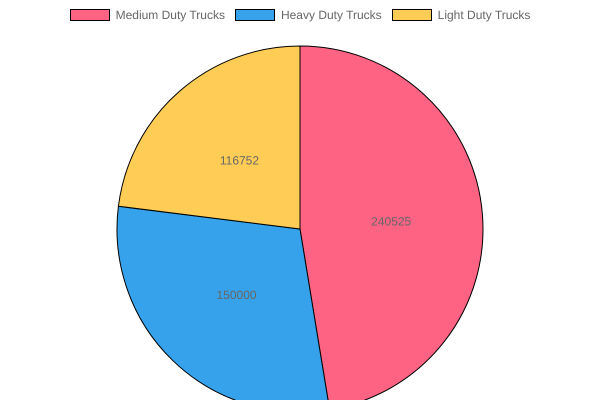 The width and height of the screenshot is (600, 400). I want to click on data-label: 240525, so click(391, 221).